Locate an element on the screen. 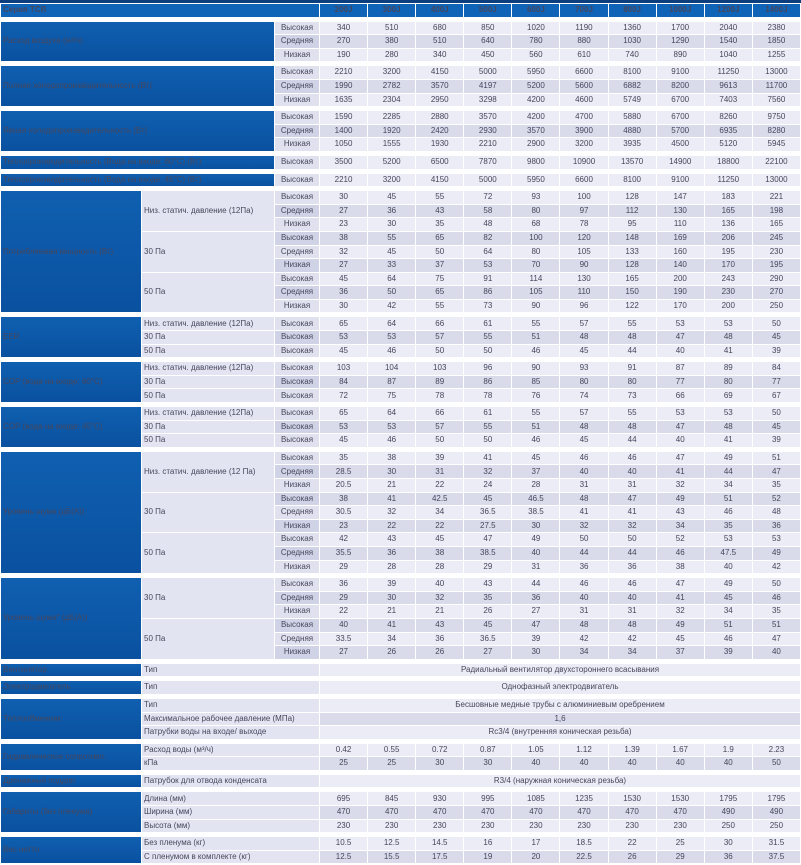 This screenshot has width=801, height=865. value-cell: 77 is located at coordinates (680, 382).